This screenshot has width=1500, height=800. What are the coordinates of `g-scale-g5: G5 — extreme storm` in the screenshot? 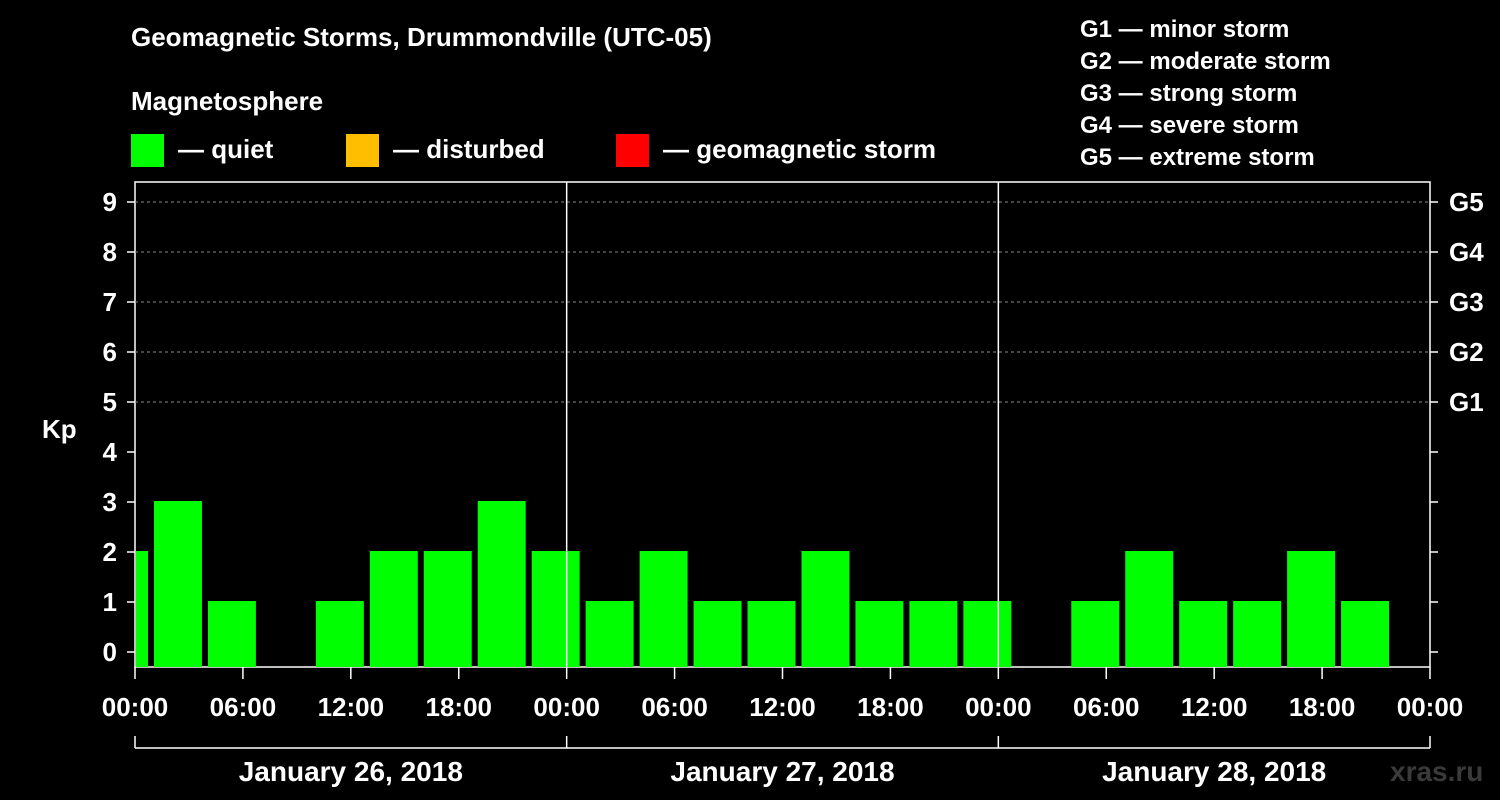 It's located at (1197, 157).